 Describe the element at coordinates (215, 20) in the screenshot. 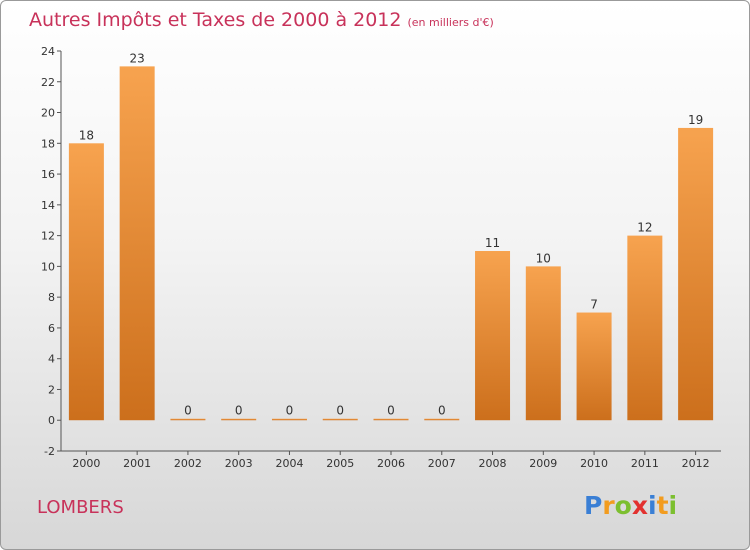

I see `chart-title-text: Autres Impôts et Taxes de 2000 à 2012` at that location.